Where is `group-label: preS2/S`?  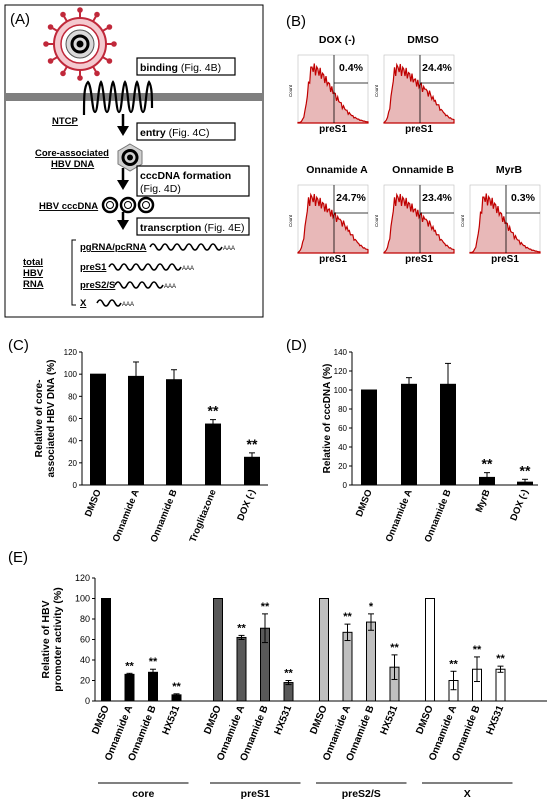 group-label: preS2/S is located at coordinates (361, 794).